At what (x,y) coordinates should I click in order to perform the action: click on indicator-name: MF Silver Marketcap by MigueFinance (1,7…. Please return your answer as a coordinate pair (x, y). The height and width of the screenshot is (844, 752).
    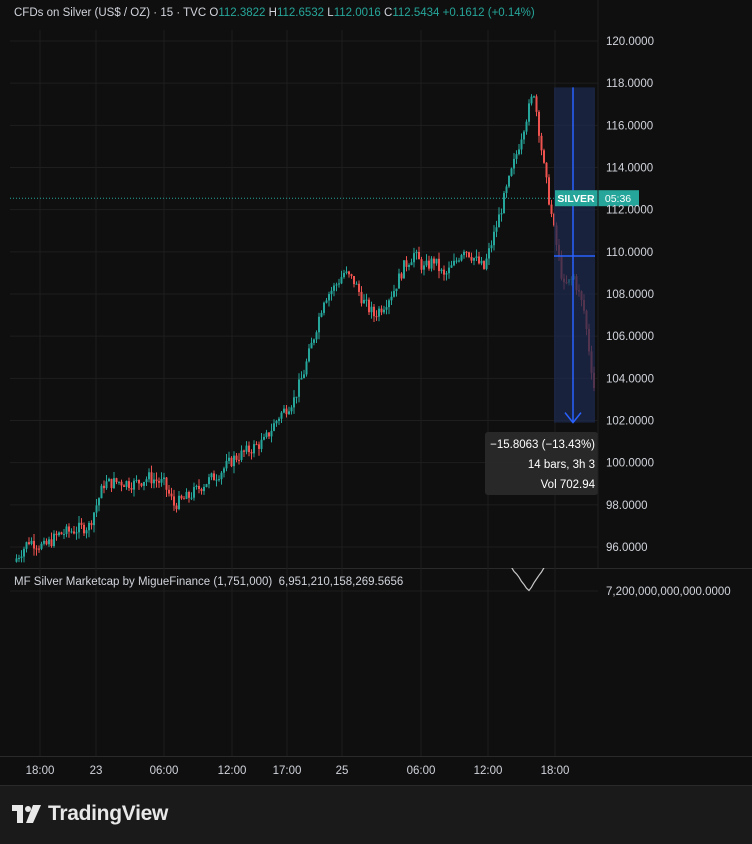
    Looking at the image, I should click on (143, 582).